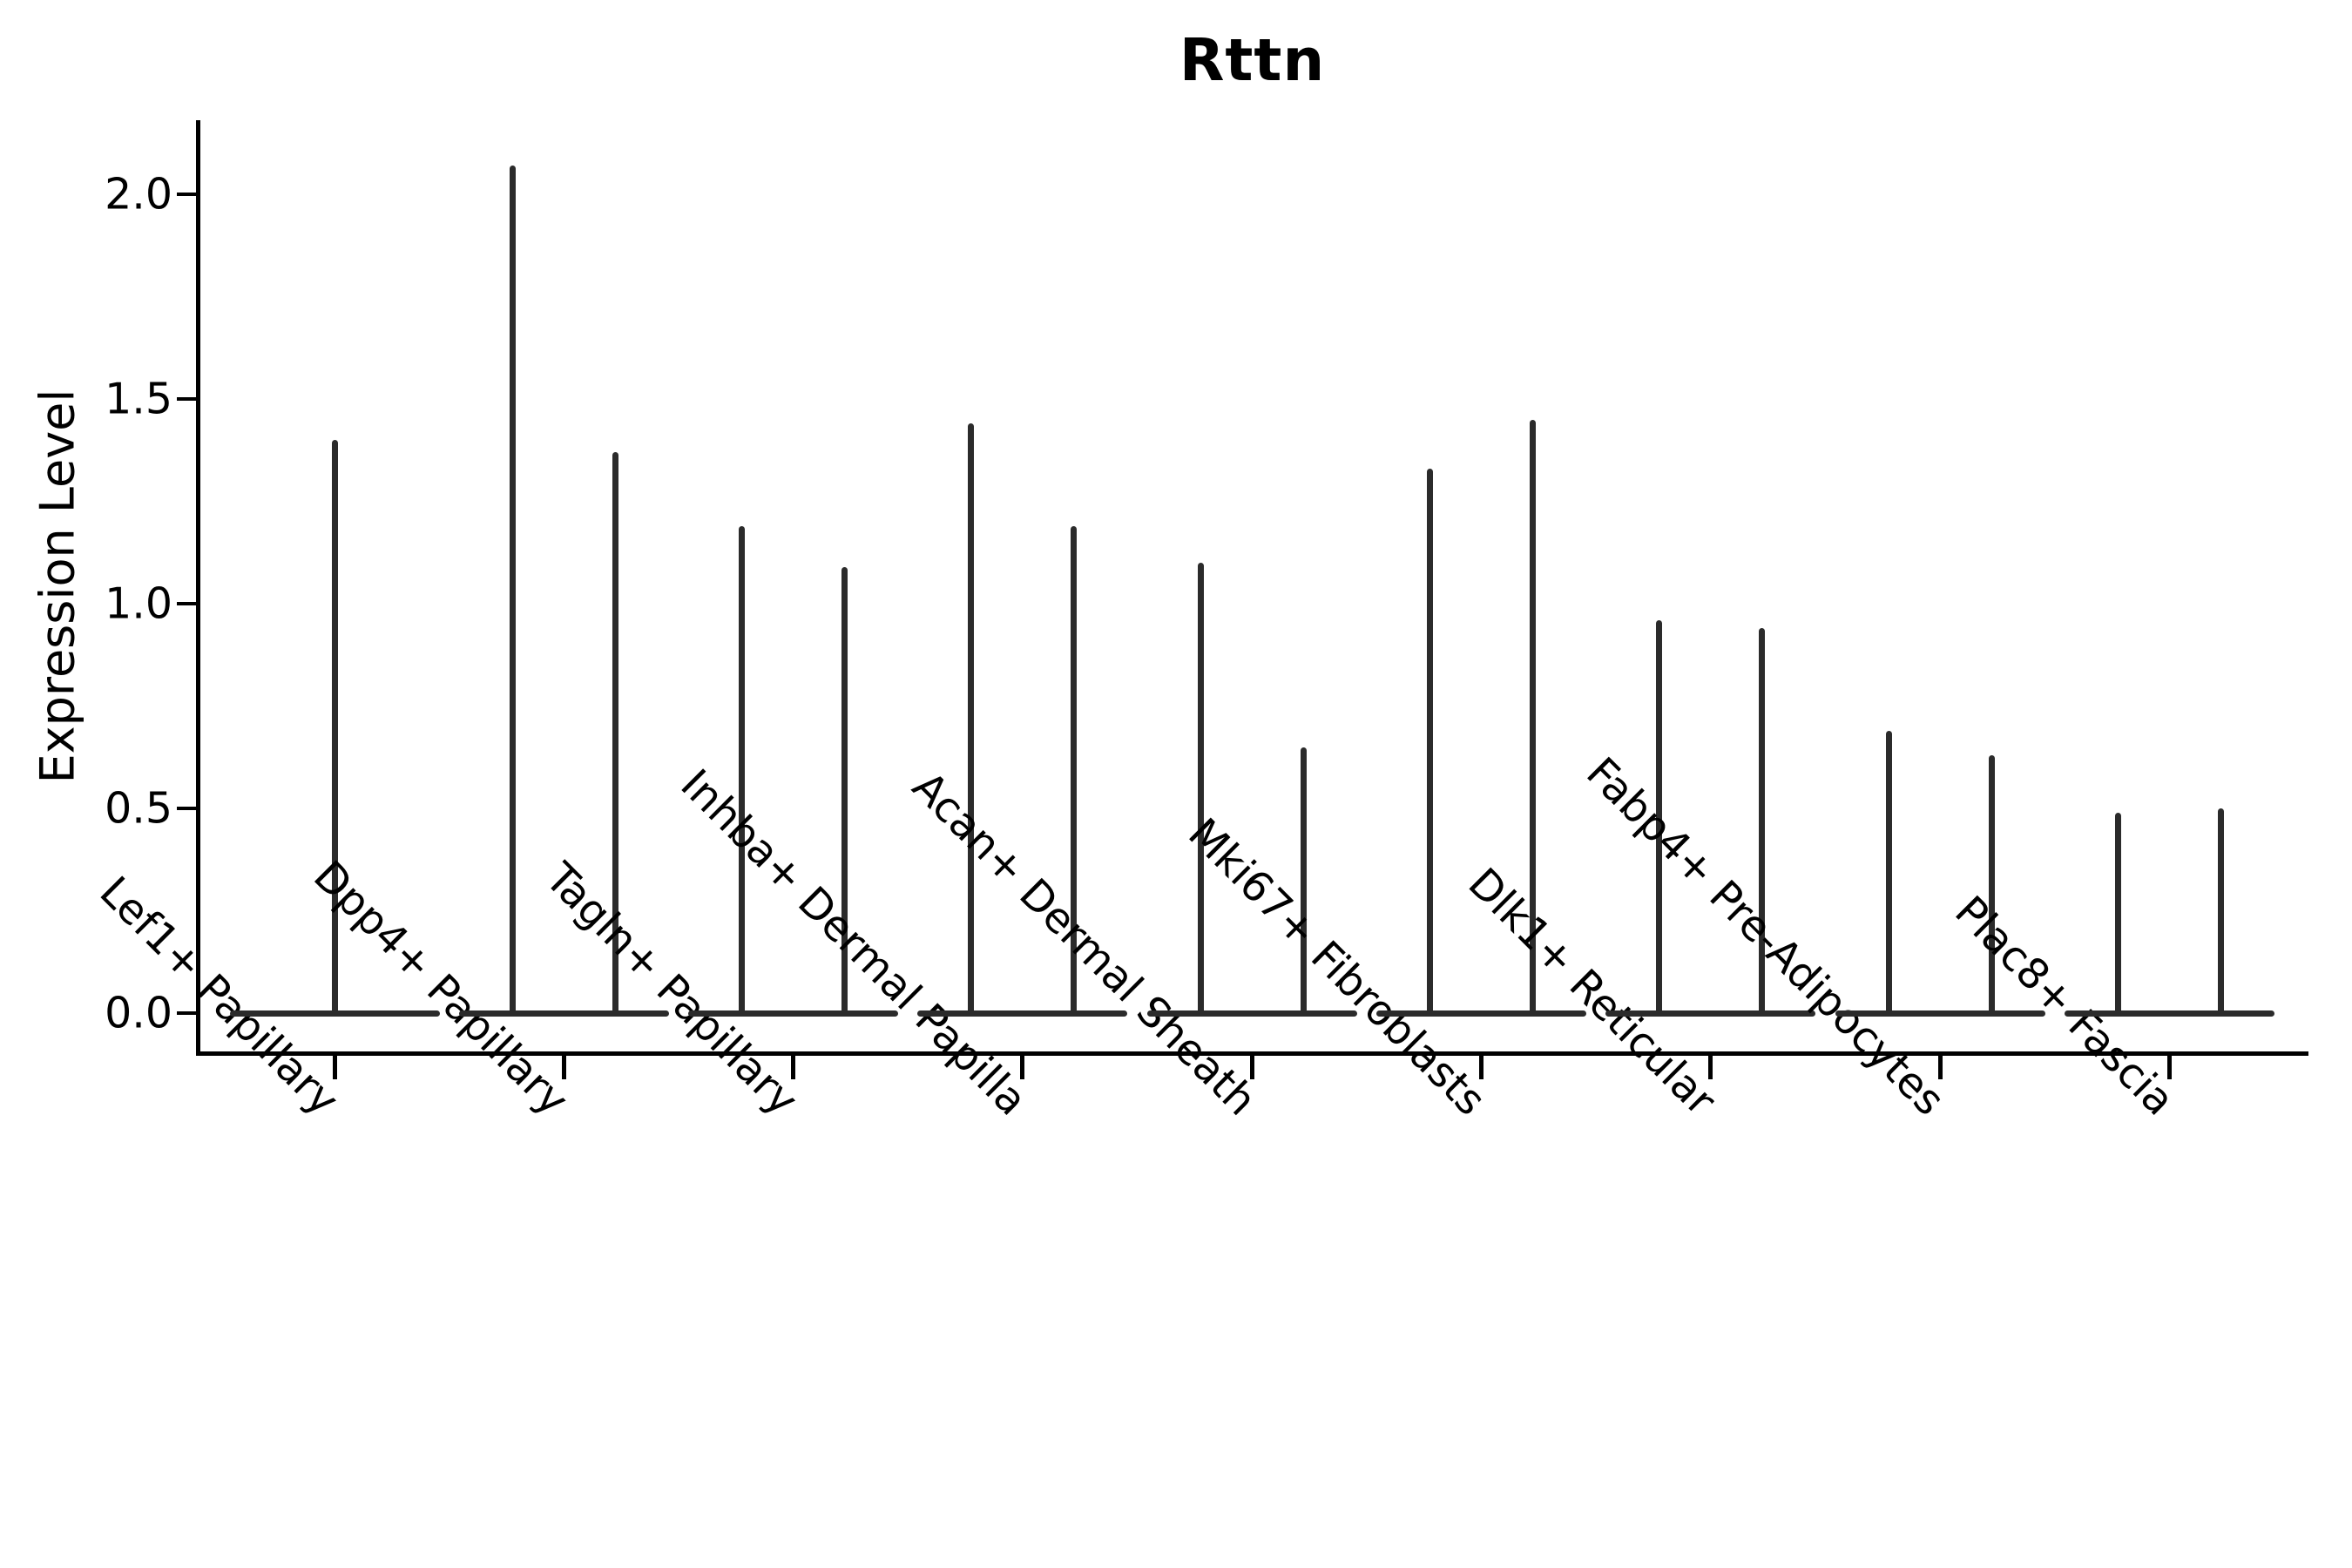 This screenshot has width=2352, height=1568. Describe the element at coordinates (198, 588) in the screenshot. I see `y-axis-spine` at that location.